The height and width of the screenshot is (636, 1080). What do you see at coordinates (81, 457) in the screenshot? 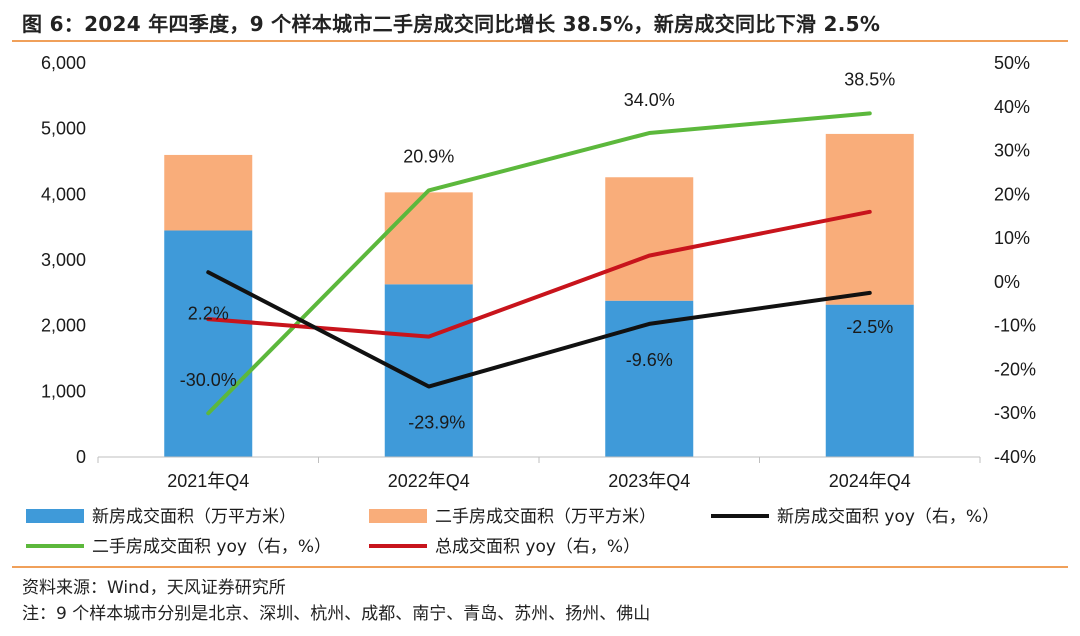
I see `left-axis-tick-label: 0` at bounding box center [81, 457].